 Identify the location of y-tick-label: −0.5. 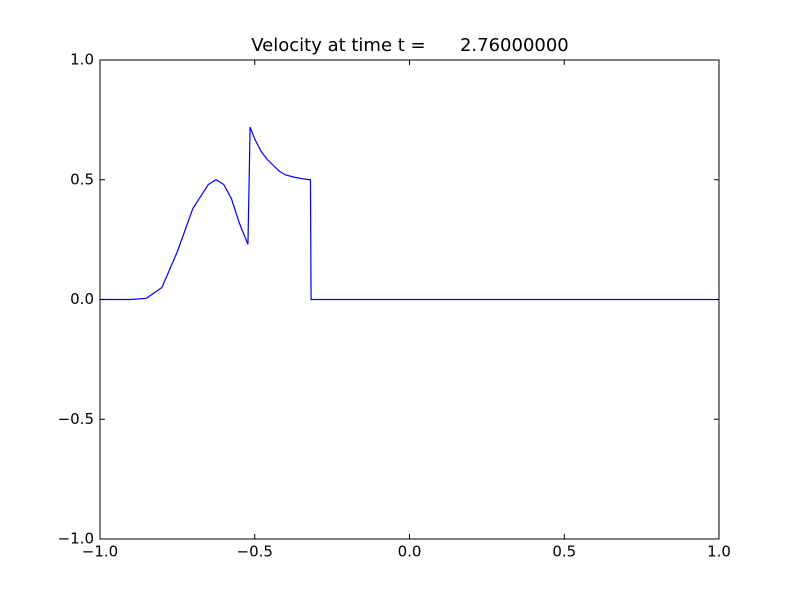
(76, 419).